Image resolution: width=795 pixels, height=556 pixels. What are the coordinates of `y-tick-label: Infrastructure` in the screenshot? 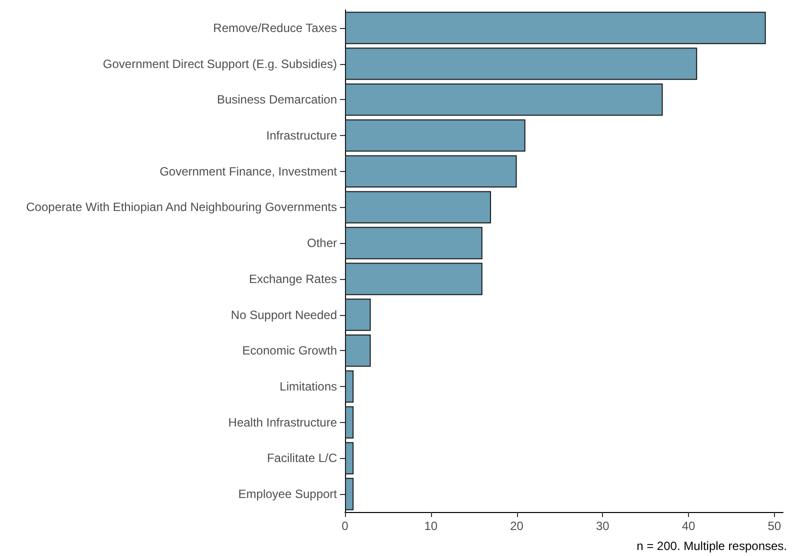 It's located at (302, 135).